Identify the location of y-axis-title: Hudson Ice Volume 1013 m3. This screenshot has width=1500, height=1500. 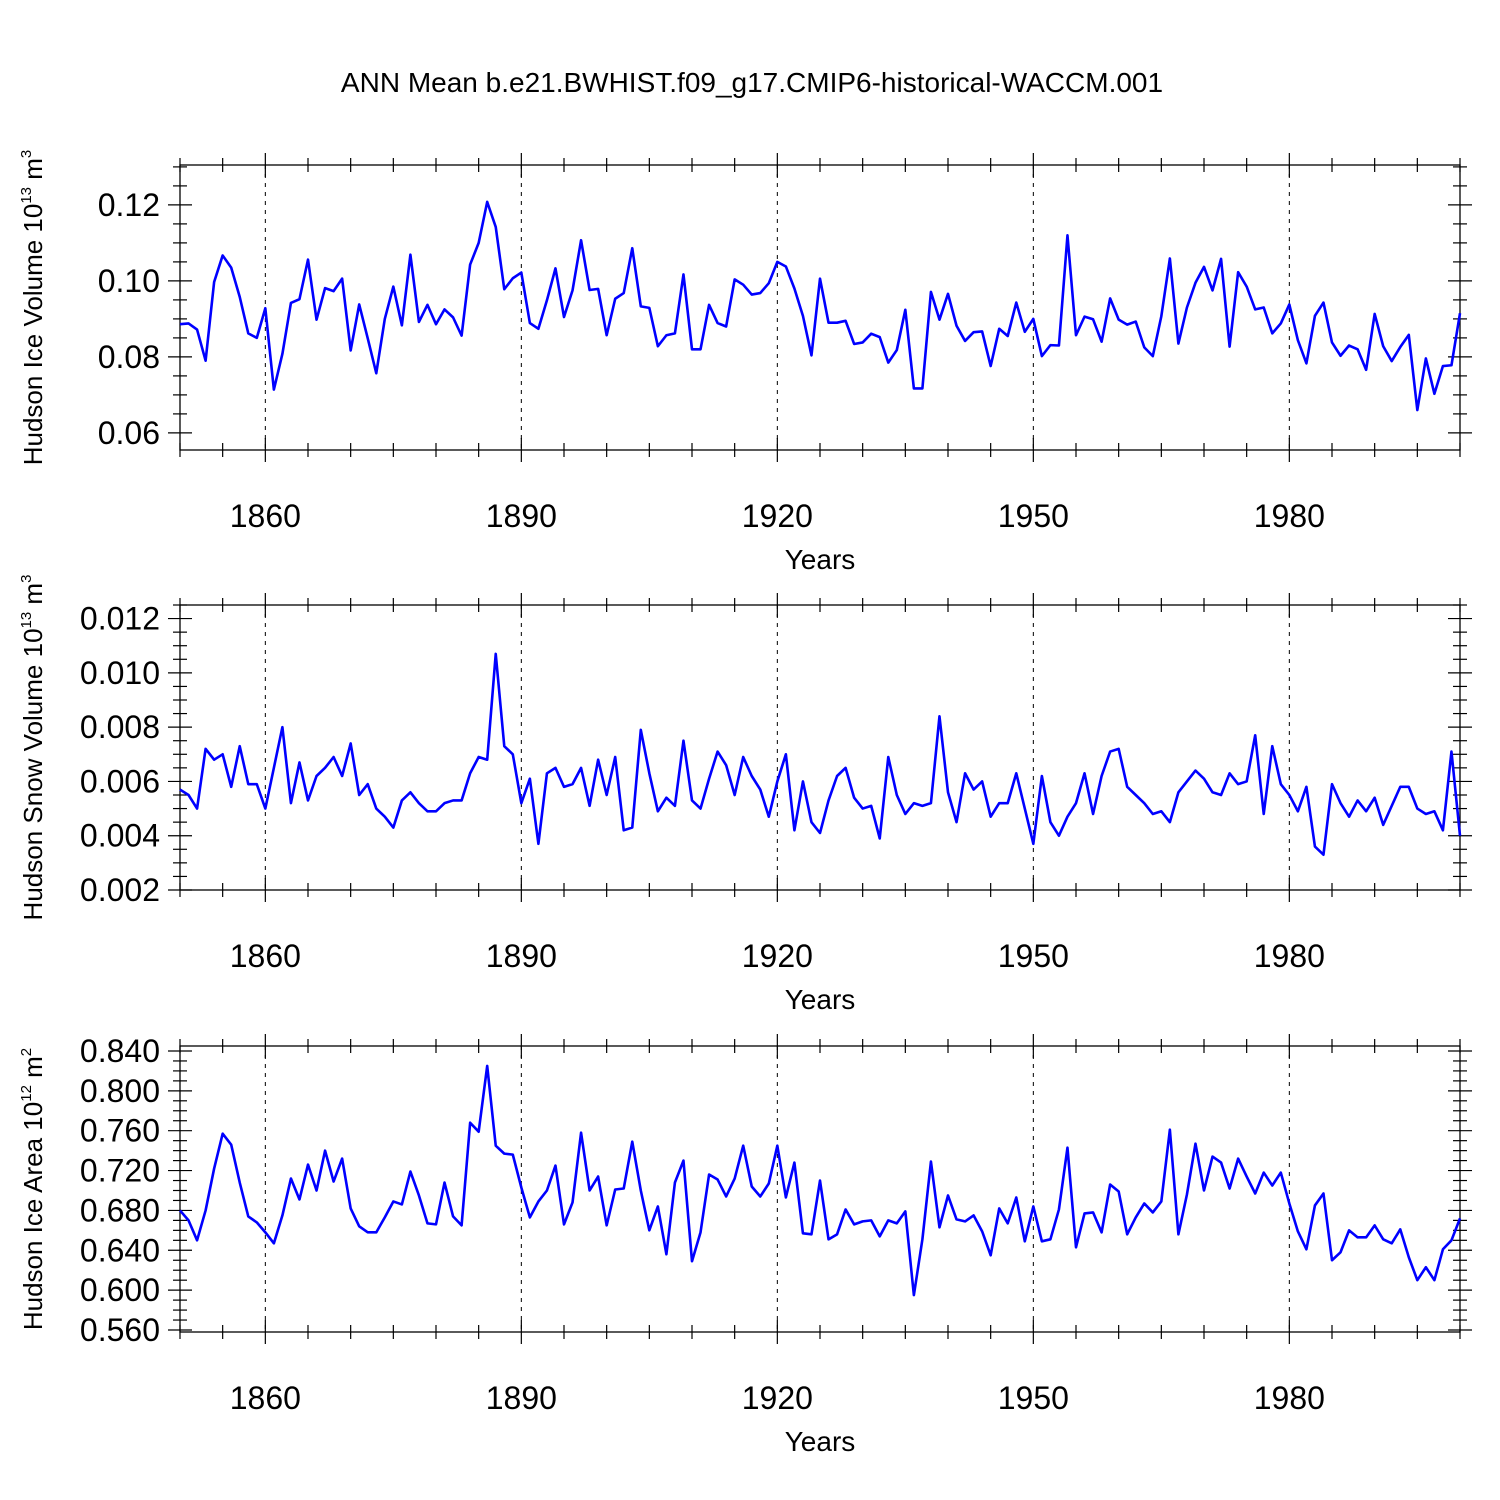
(33, 308).